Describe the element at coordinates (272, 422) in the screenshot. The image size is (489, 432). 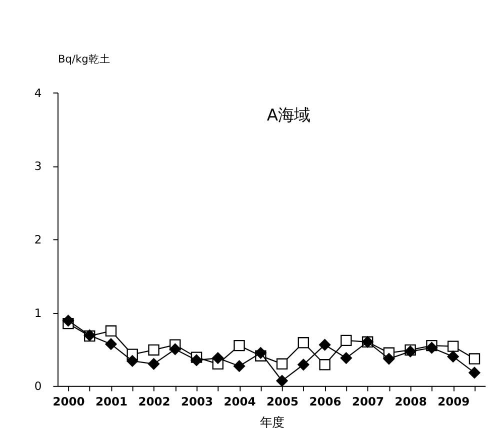
I see `x-axis-title: 年度` at that location.